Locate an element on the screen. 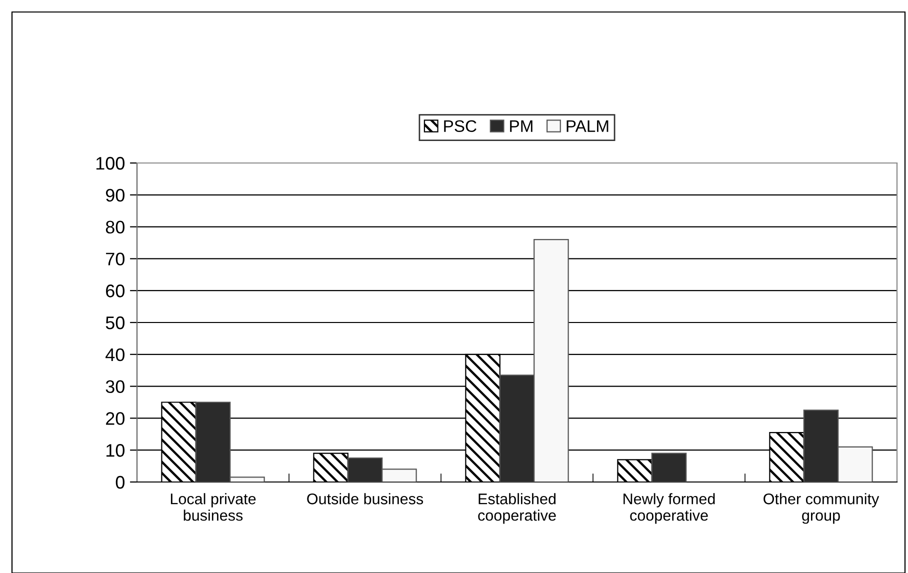 The image size is (908, 573). x-tick-label: Other community group is located at coordinates (822, 508).